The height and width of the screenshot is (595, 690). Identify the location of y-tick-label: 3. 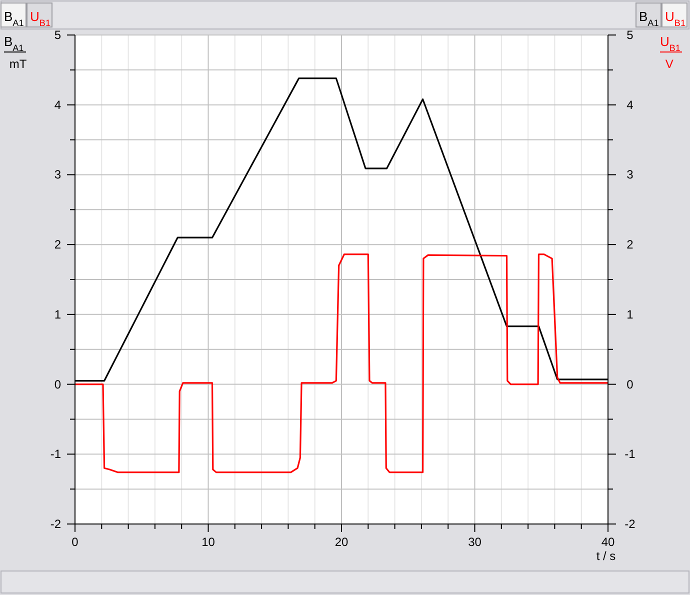
(58, 175).